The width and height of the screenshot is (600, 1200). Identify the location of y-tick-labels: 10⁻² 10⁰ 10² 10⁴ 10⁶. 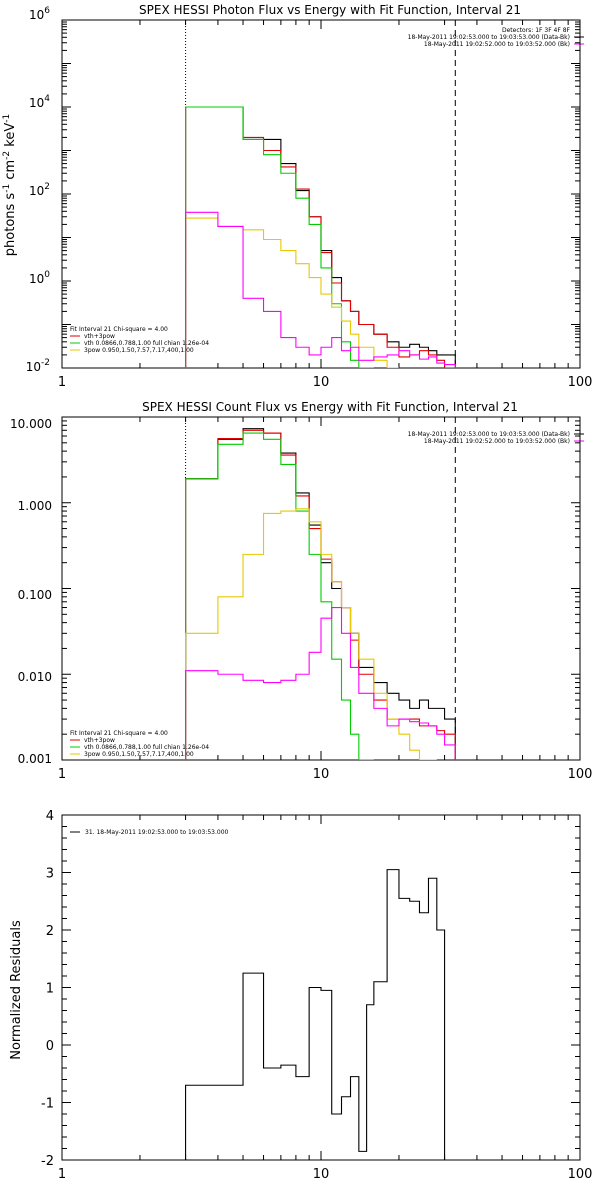
(38, 190).